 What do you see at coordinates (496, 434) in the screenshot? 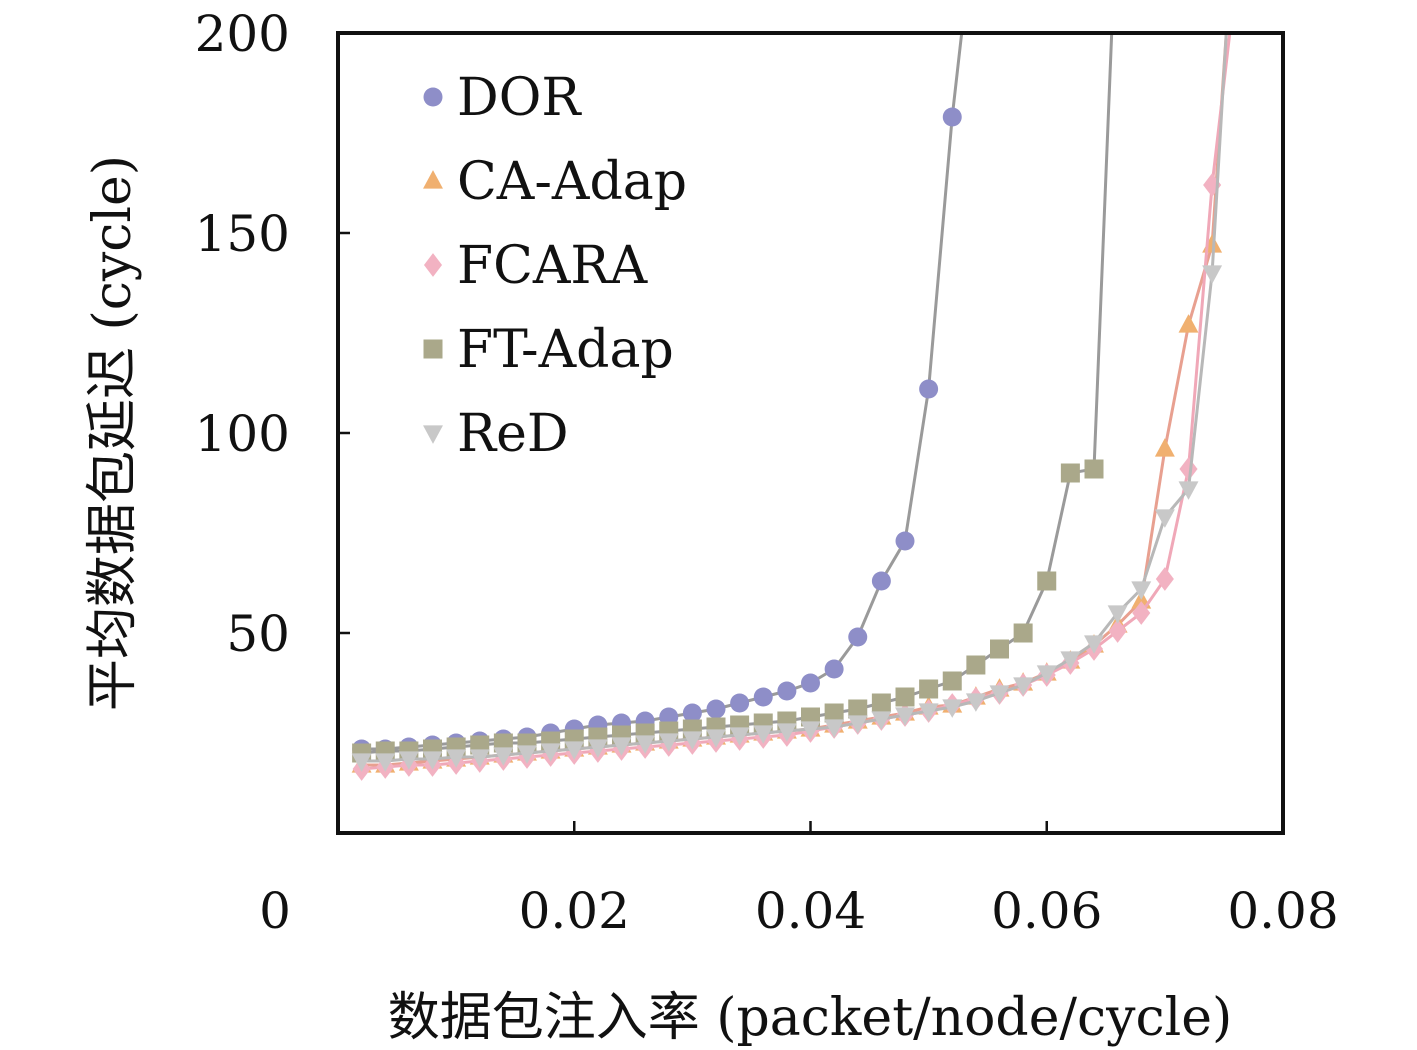
I see `legend-item-red: ReD` at bounding box center [496, 434].